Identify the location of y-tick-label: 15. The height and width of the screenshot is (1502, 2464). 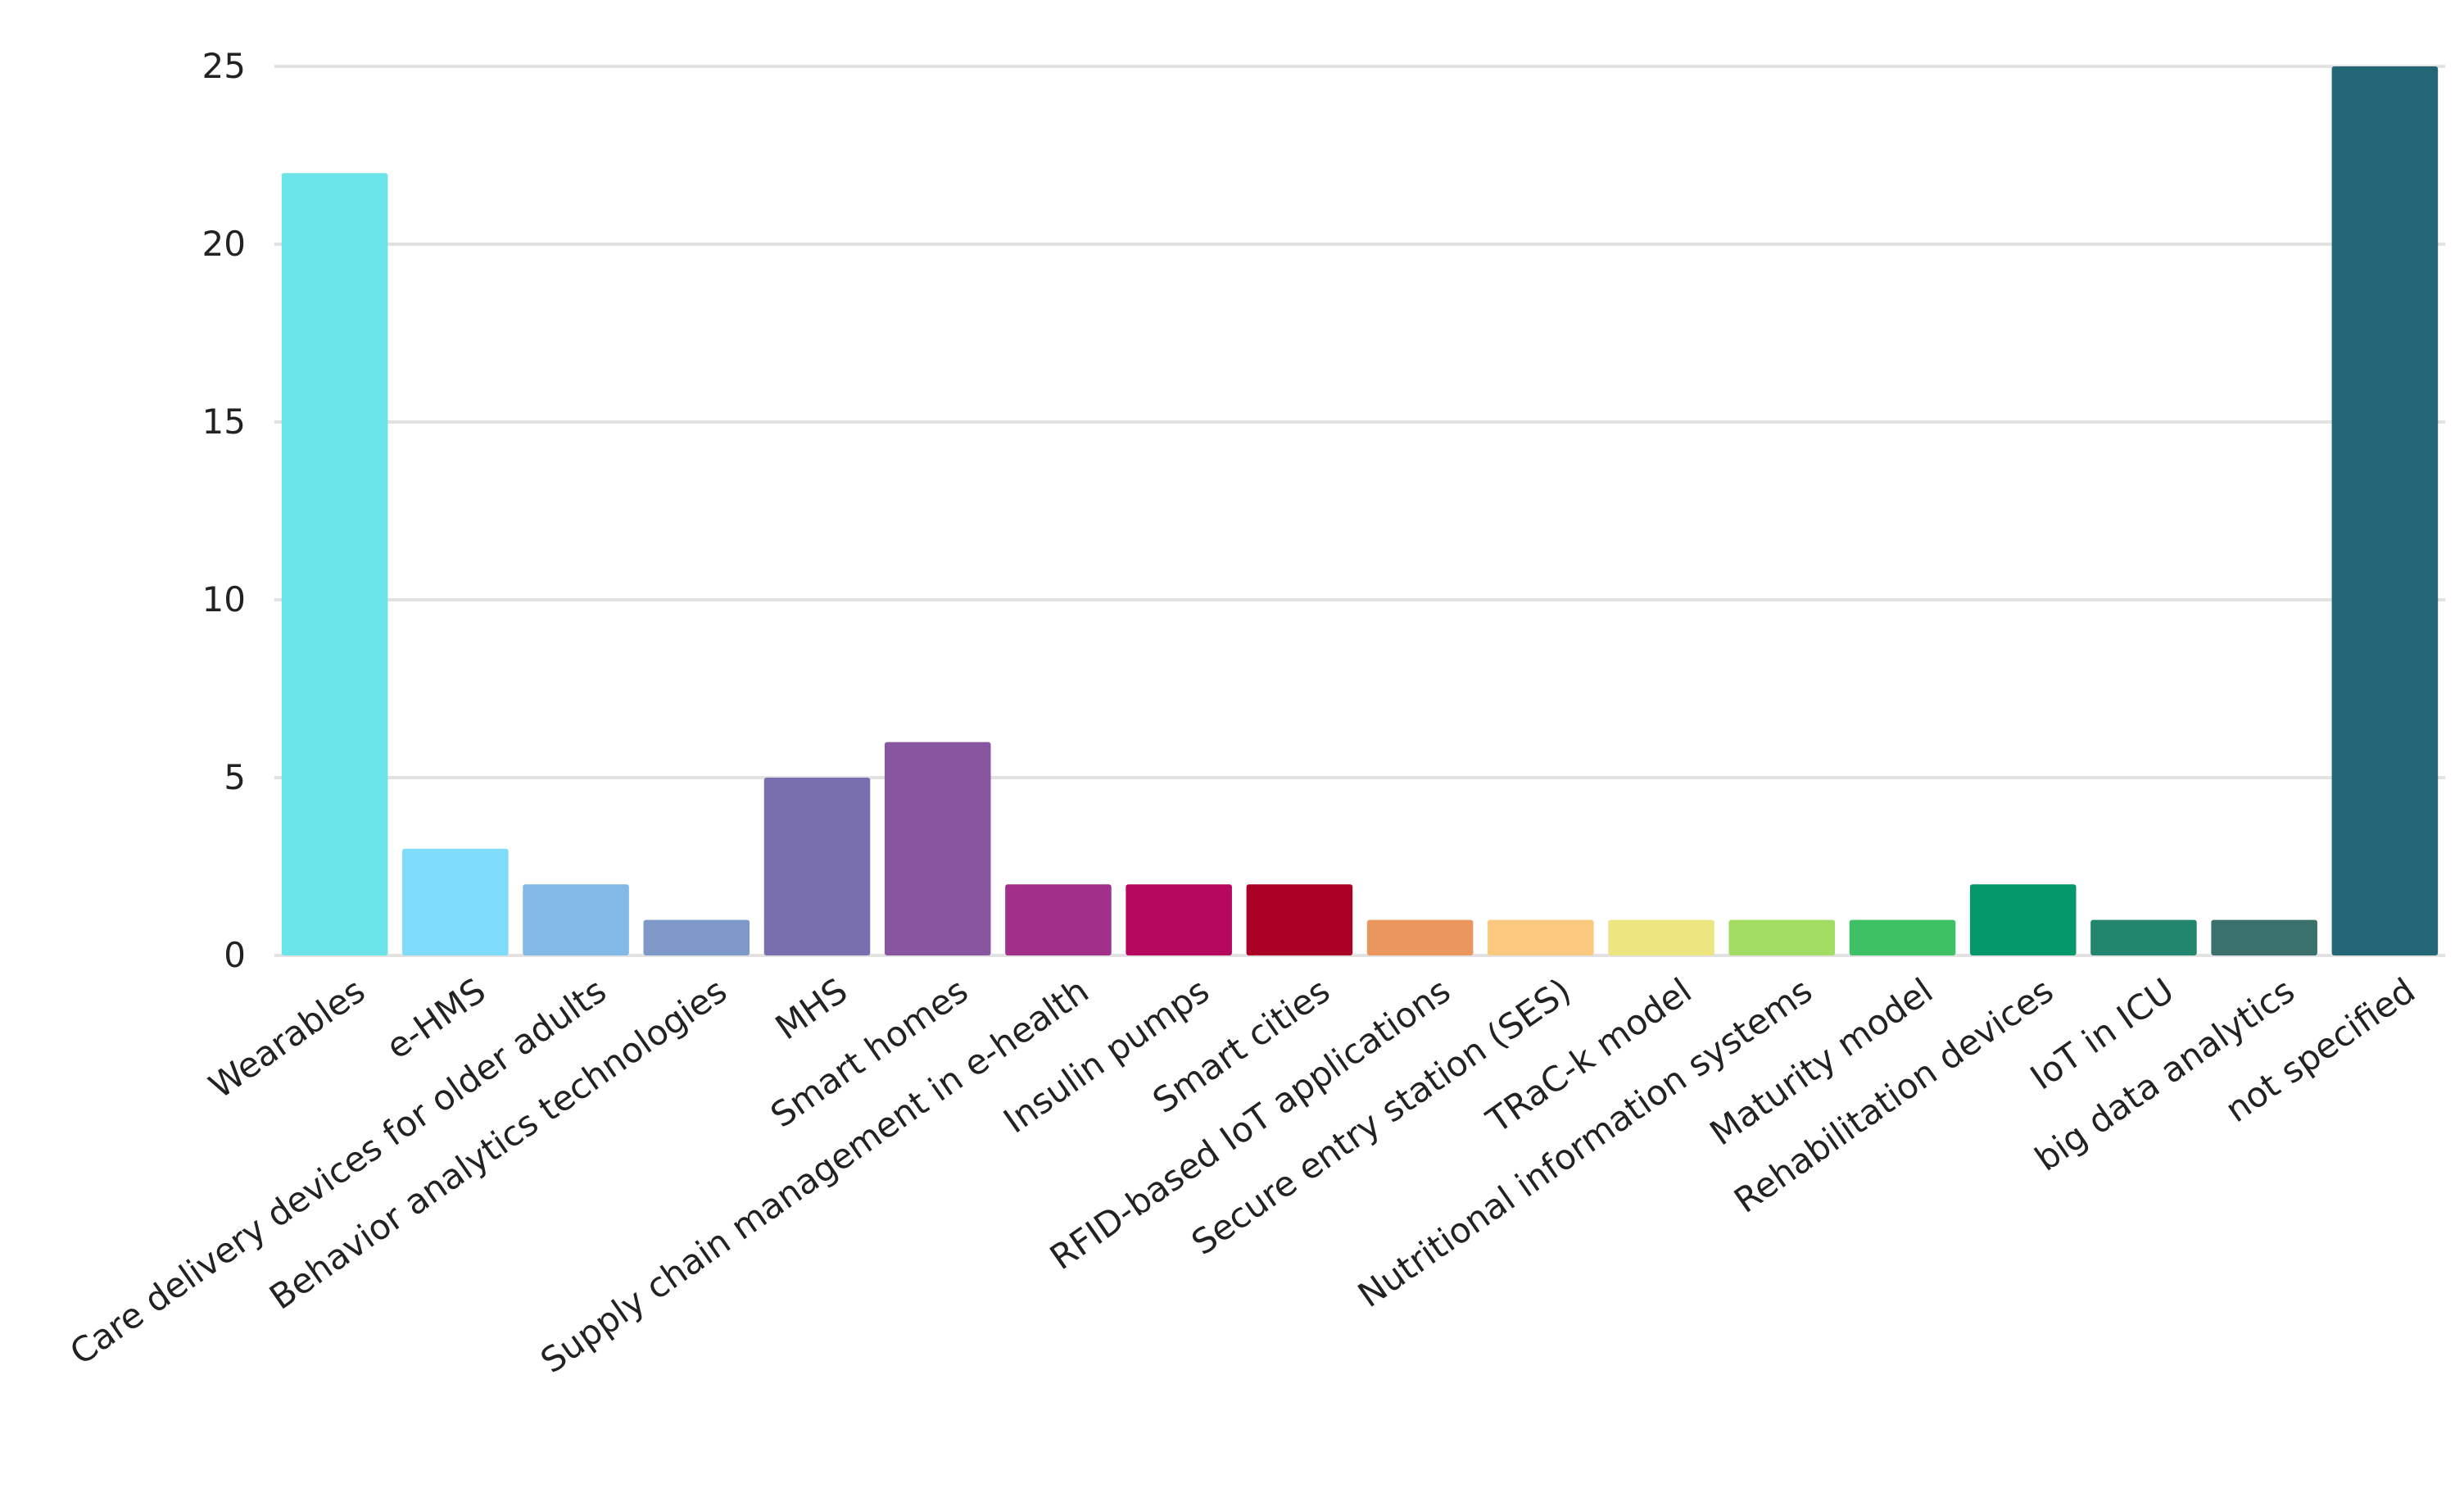
(224, 422).